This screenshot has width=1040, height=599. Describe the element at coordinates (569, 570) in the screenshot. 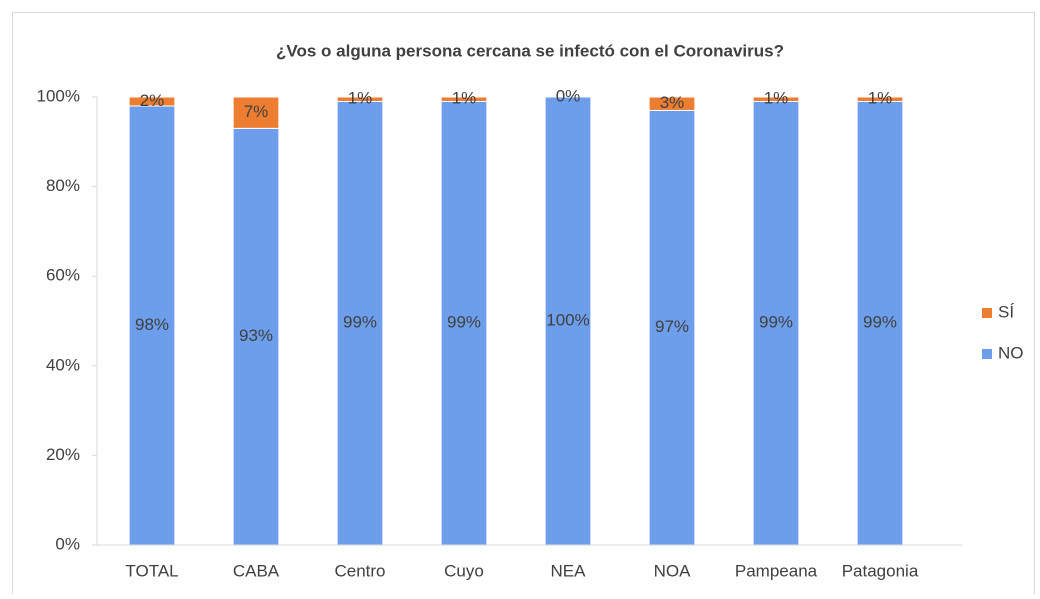

I see `x-tick-label: NEA` at that location.